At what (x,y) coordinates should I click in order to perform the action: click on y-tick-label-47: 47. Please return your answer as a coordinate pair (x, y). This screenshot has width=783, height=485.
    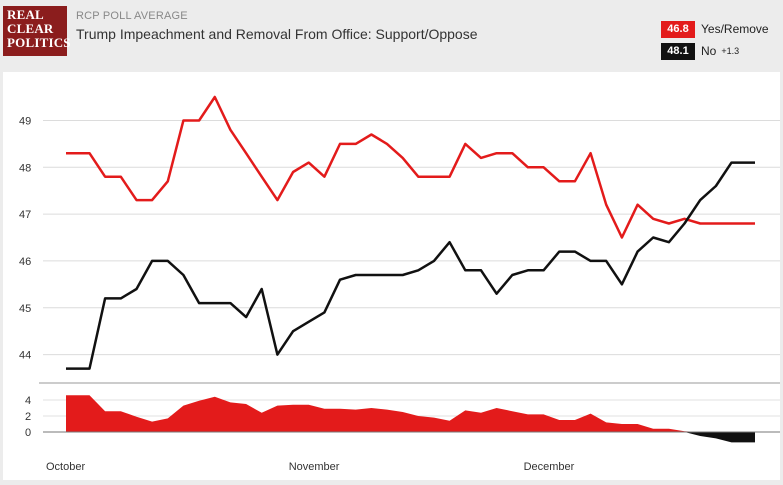
    Looking at the image, I should click on (25, 215).